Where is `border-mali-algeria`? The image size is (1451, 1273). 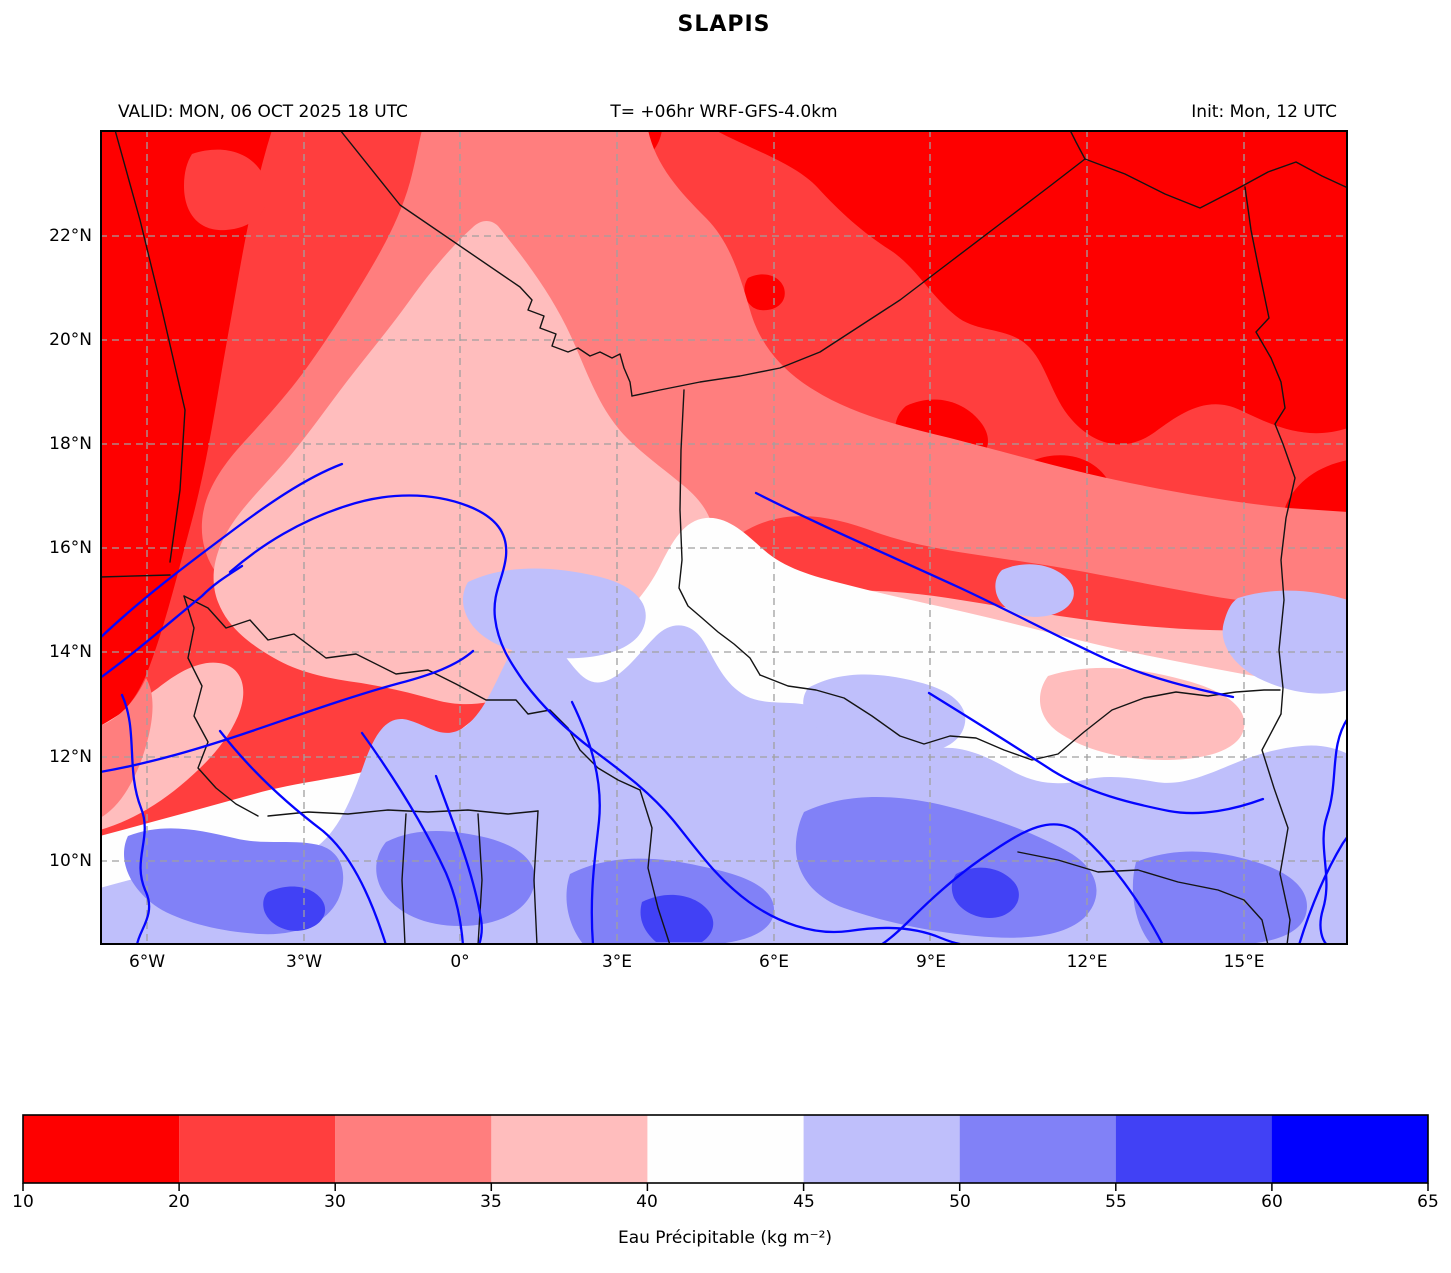
border-mali-algeria is located at coordinates (486, 263).